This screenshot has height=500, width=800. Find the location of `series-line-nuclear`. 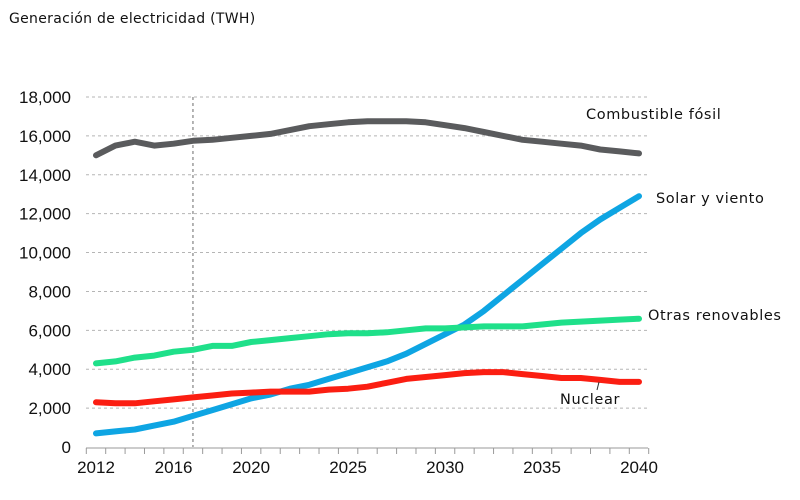

series-line-nuclear is located at coordinates (367, 388).